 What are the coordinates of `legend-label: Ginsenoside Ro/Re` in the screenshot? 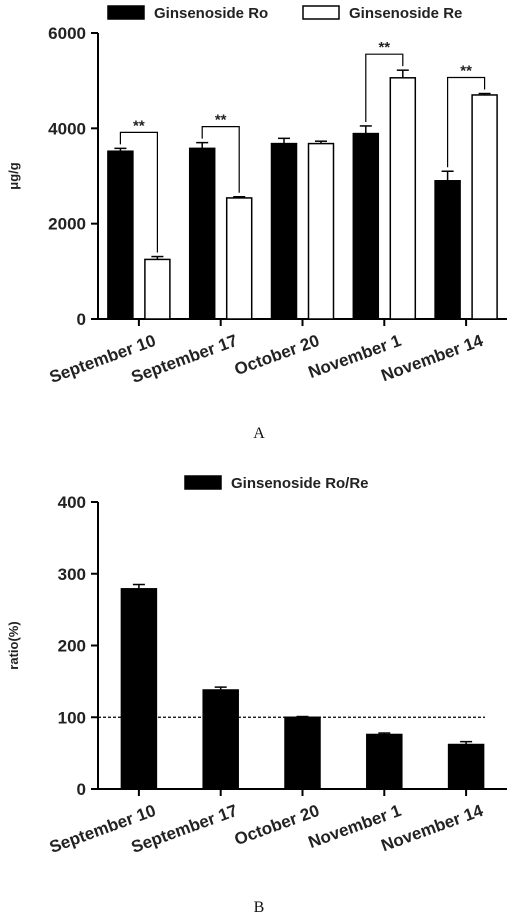 It's located at (300, 483).